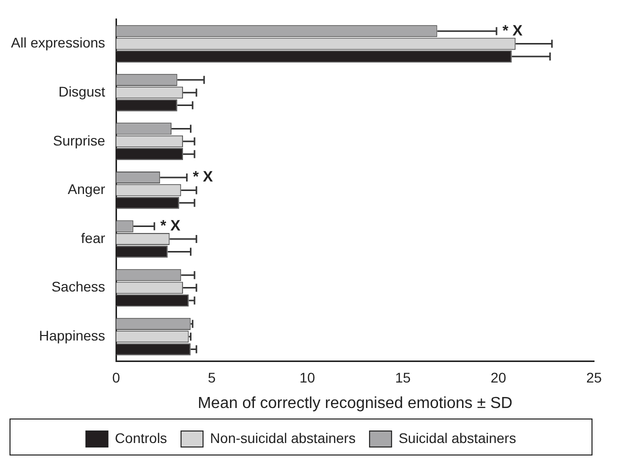 The width and height of the screenshot is (617, 465). Describe the element at coordinates (78, 286) in the screenshot. I see `y-tick-label: Sachess` at that location.